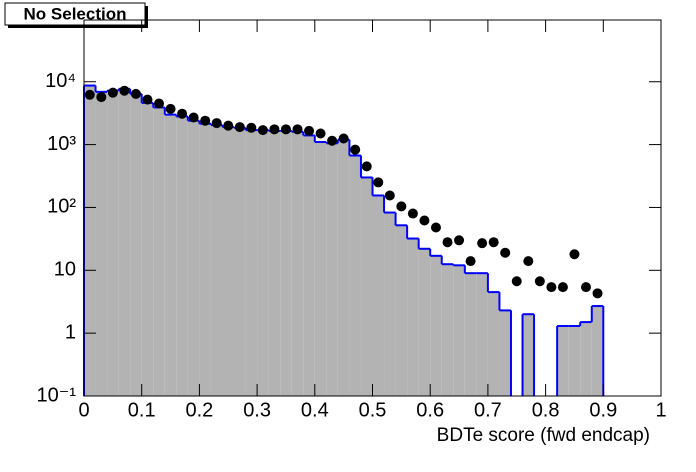 Image resolution: width=696 pixels, height=472 pixels. Describe the element at coordinates (543, 435) in the screenshot. I see `x-axis-label: BDTe score (fwd endcap)` at that location.